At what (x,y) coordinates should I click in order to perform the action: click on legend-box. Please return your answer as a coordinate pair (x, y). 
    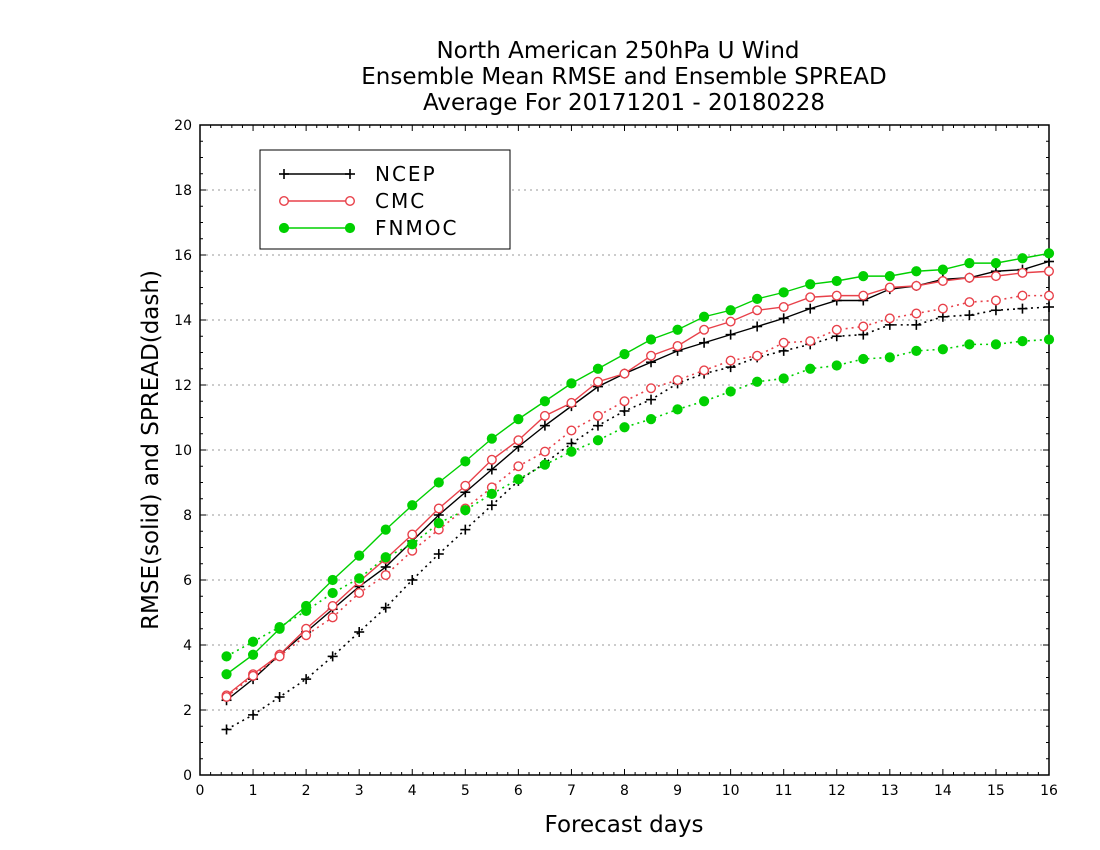
    Looking at the image, I should click on (385, 199).